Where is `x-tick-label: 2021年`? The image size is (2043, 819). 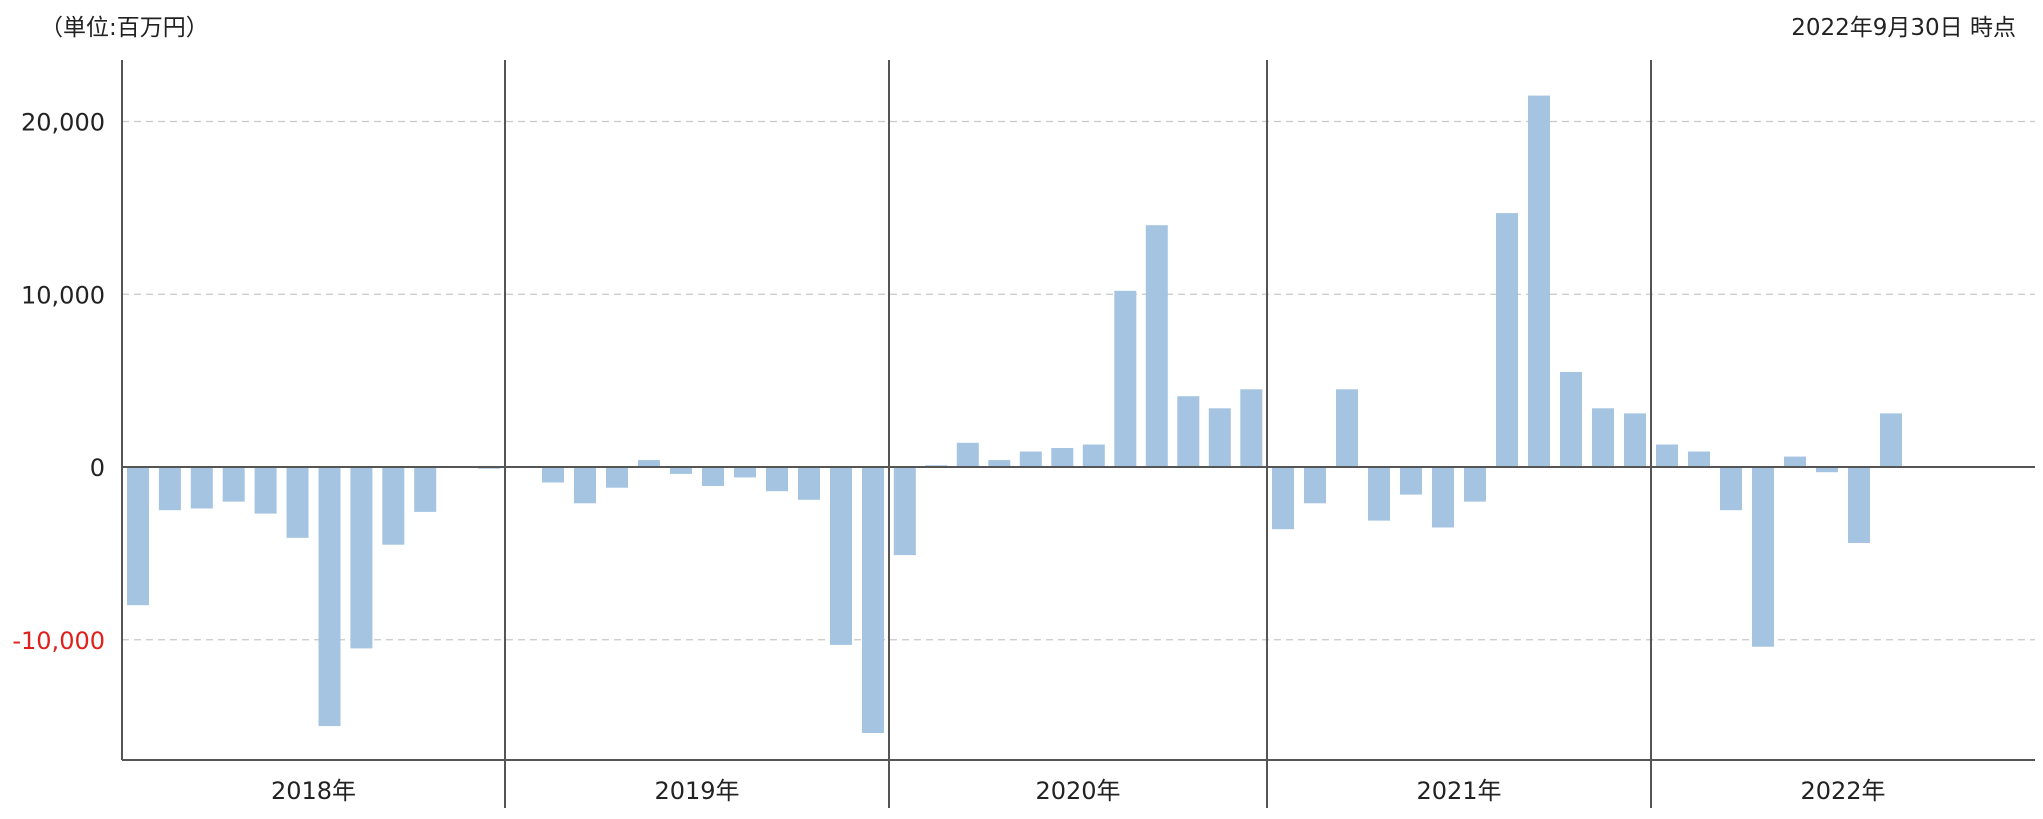 x-tick-label: 2021年 is located at coordinates (1458, 791).